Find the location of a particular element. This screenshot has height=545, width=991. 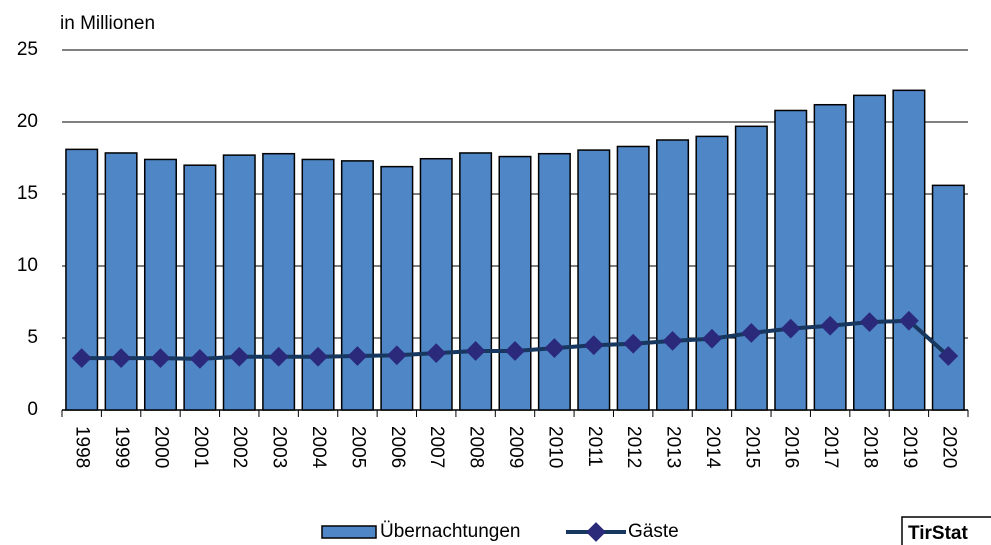

x-tick-label: 1999 is located at coordinates (121, 447).